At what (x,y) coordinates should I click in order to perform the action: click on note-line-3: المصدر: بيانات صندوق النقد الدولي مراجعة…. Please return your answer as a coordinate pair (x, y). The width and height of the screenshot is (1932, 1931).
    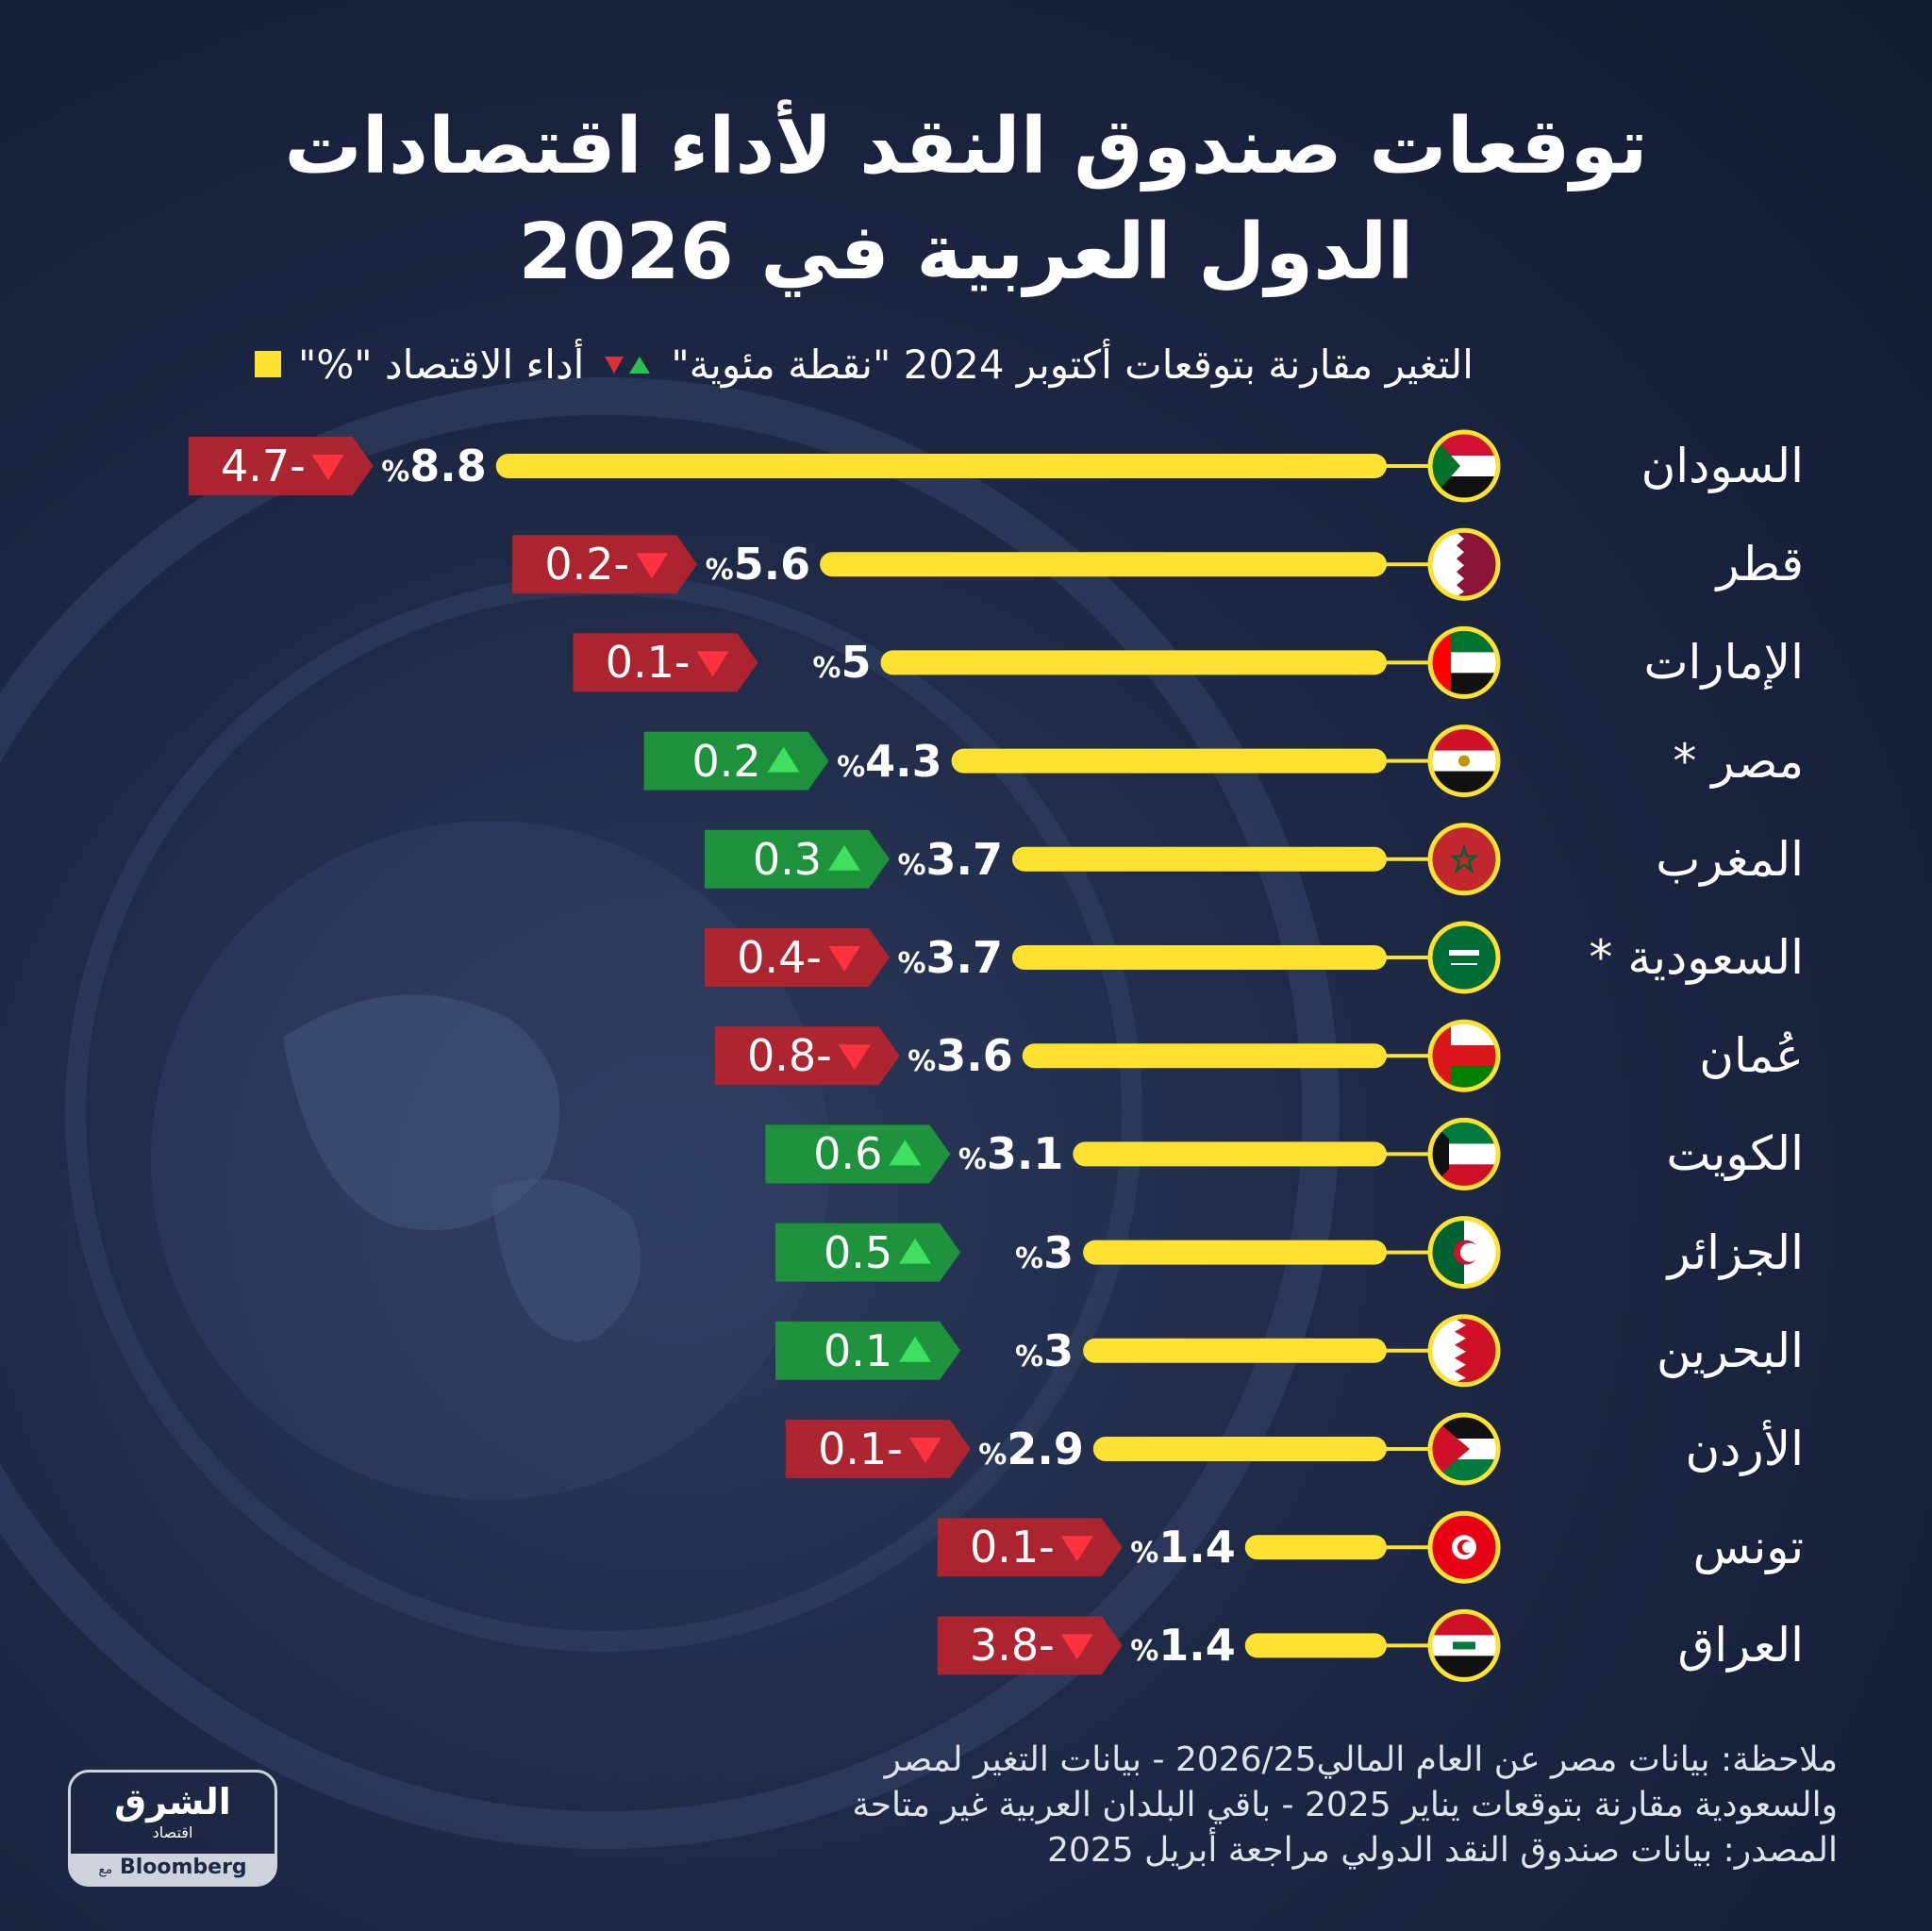
    Looking at the image, I should click on (1442, 1850).